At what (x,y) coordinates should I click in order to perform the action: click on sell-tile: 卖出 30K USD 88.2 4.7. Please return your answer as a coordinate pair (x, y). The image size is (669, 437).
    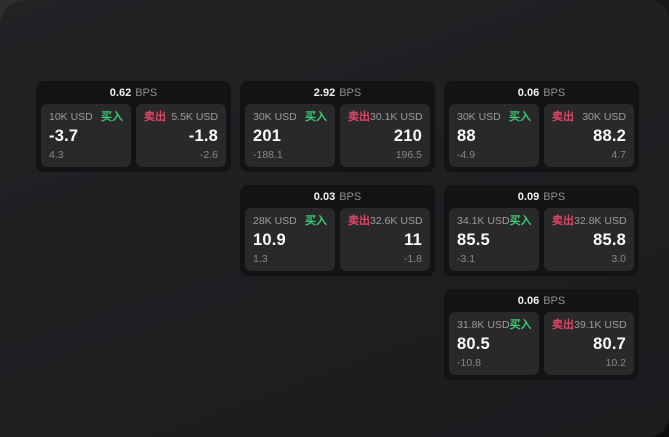
    Looking at the image, I should click on (589, 135).